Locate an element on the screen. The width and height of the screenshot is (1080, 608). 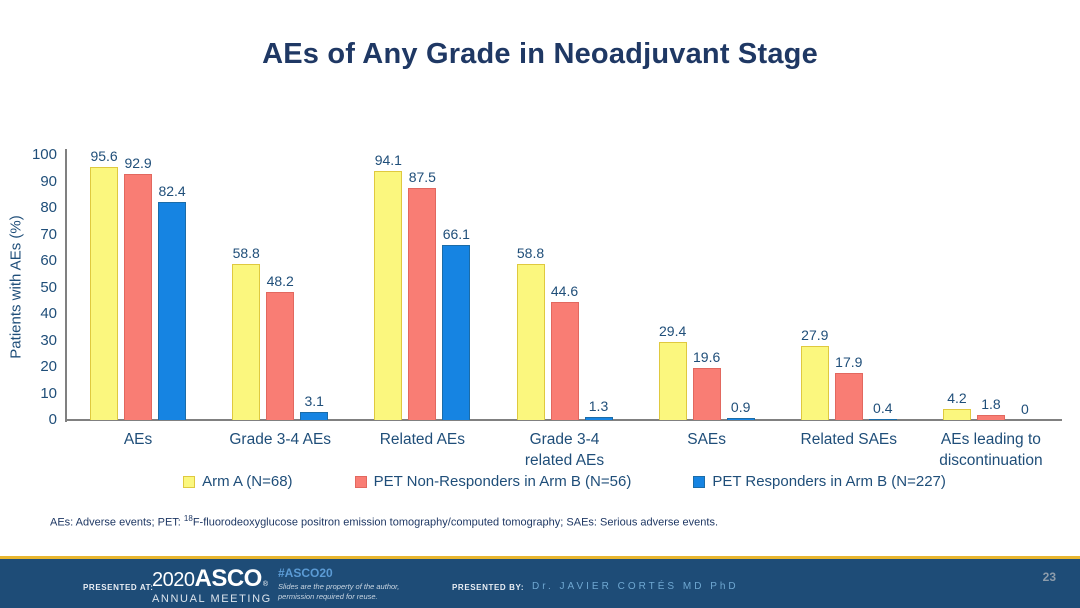
bar-value-label: 48.2 is located at coordinates (280, 281).